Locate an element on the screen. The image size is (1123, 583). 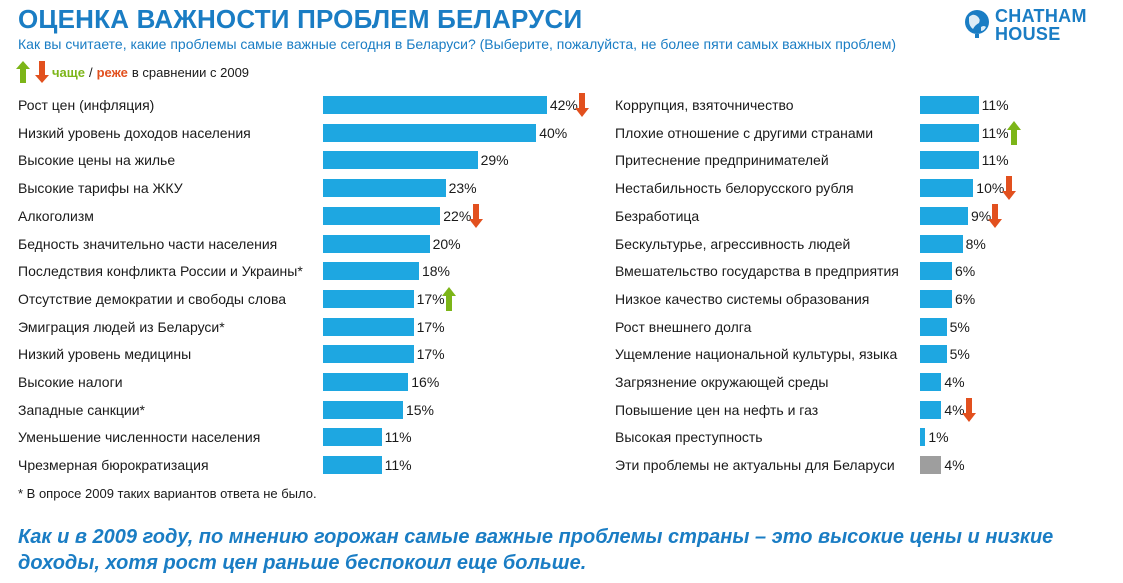
data-label: 20% is located at coordinates (446, 243).